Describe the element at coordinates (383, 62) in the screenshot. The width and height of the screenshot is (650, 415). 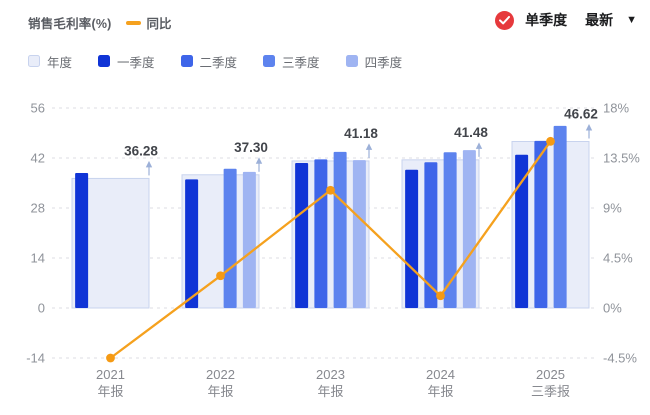
I see `legend-label: 四季度` at that location.